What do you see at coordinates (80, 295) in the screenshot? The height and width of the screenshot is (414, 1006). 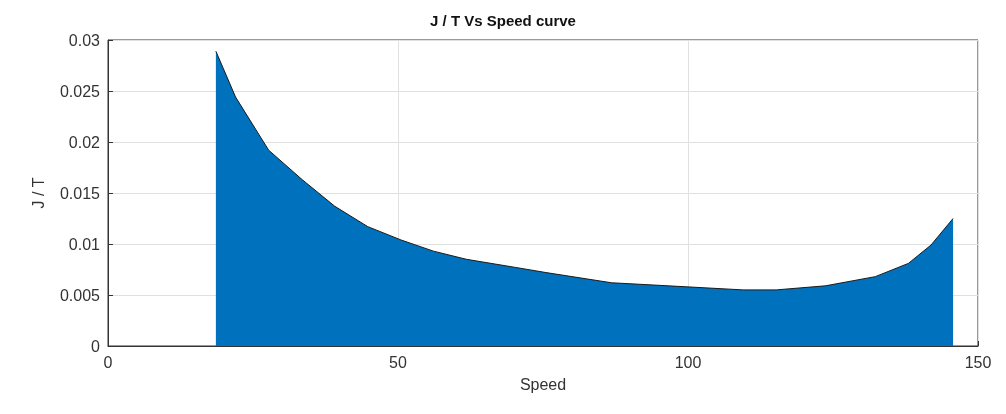 I see `y-tick-label: 0.005` at bounding box center [80, 295].